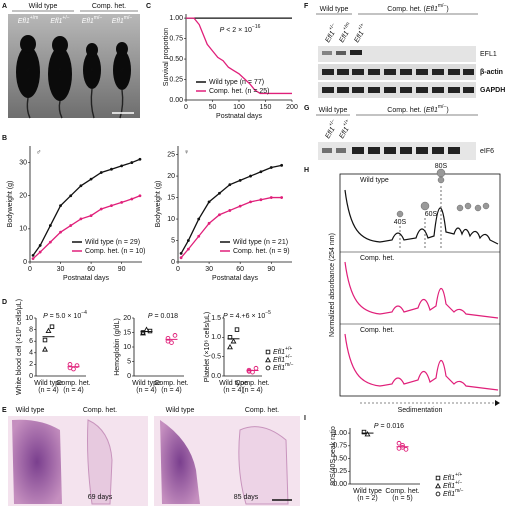  What do you see at coordinates (420, 217) in the screenshot?
I see `peak-lines` at bounding box center [420, 217].